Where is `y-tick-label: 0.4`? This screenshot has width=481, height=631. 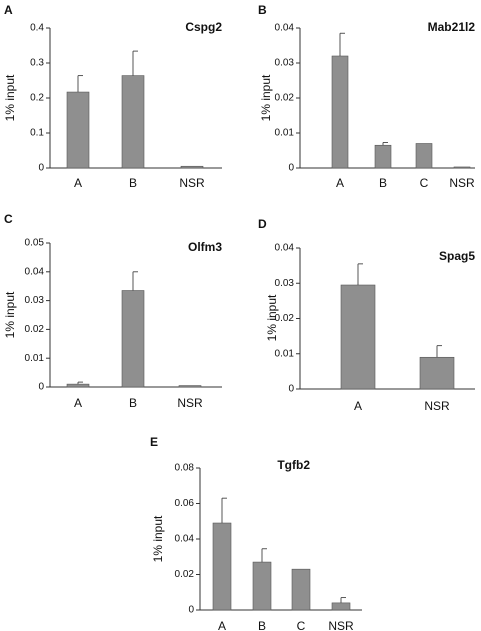 y-tick-label: 0.4 is located at coordinates (37, 28).